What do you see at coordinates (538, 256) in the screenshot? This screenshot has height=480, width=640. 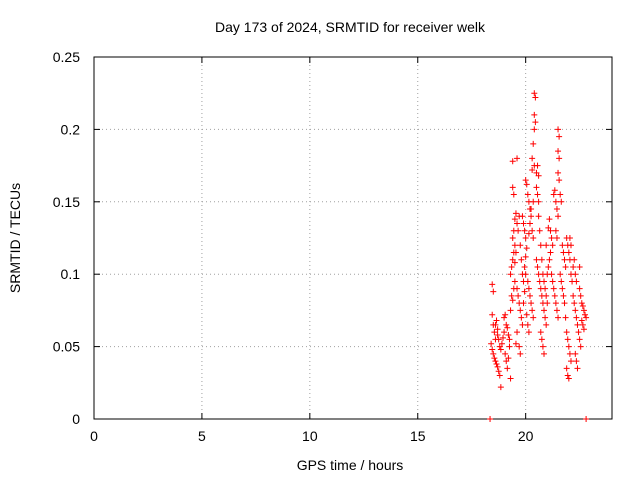 I see `data-points` at bounding box center [538, 256].